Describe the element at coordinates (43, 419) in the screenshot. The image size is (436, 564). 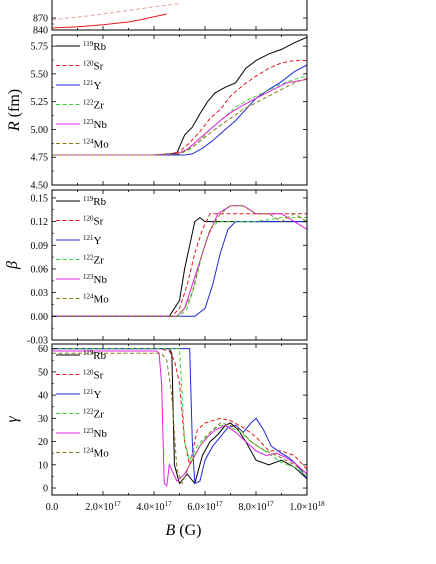
I see `y-tick-label: 30` at that location.